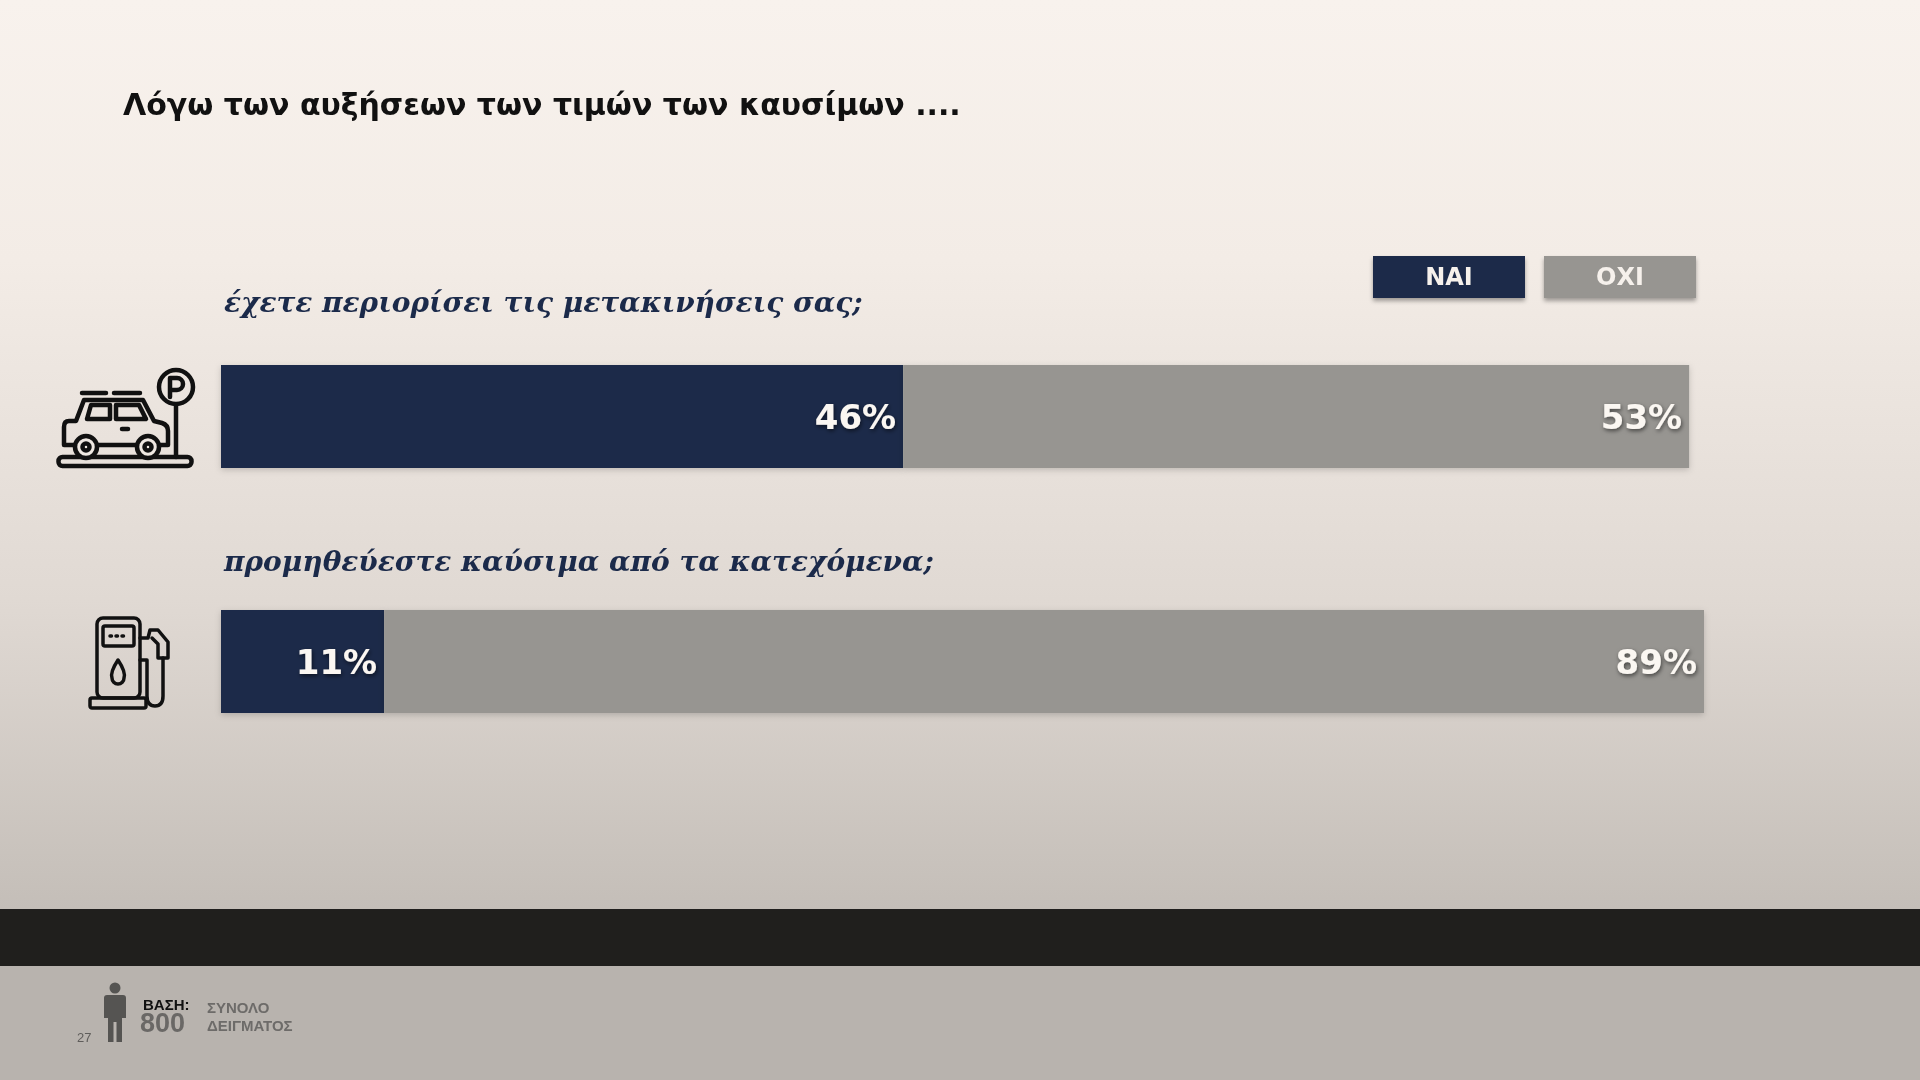  I want to click on data-label: 89%, so click(1656, 661).